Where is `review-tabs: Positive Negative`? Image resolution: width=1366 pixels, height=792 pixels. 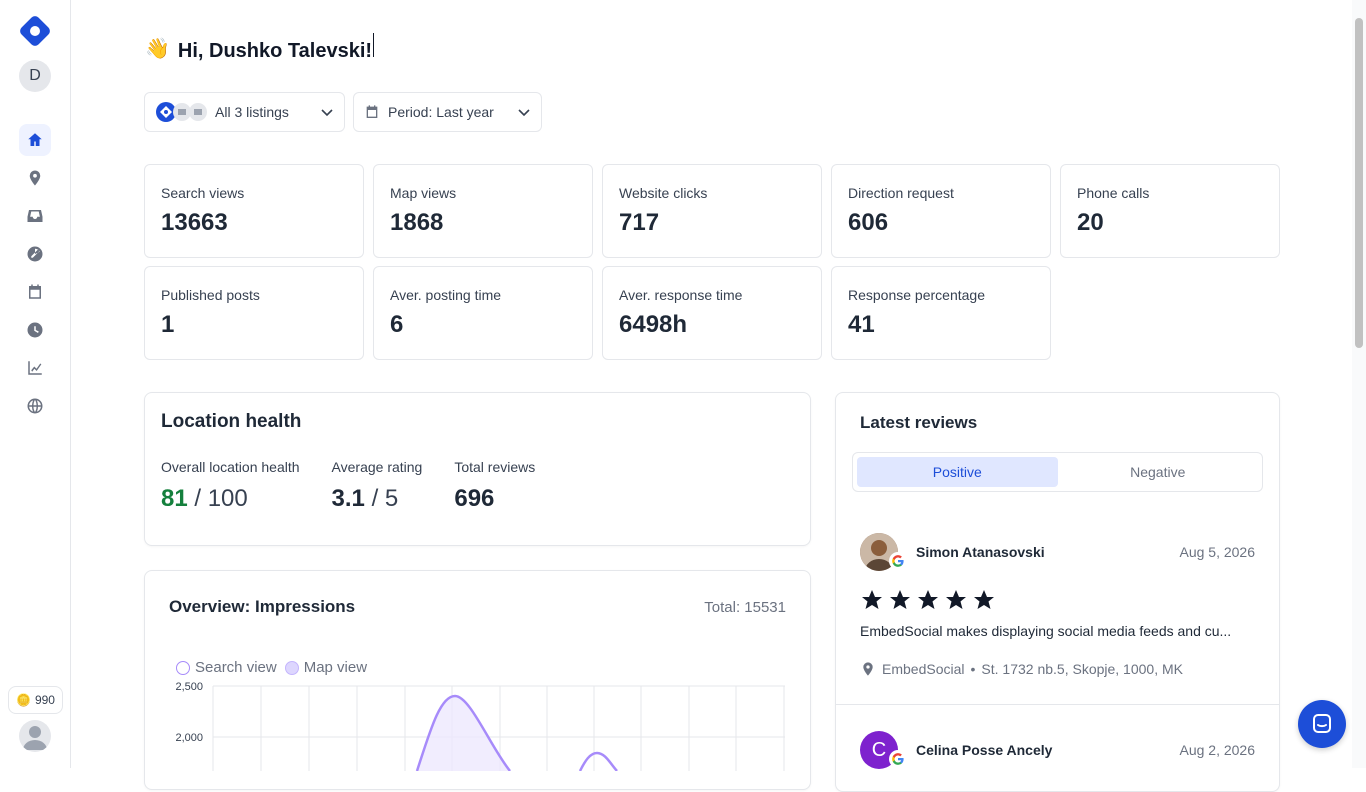 review-tabs: Positive Negative is located at coordinates (1057, 472).